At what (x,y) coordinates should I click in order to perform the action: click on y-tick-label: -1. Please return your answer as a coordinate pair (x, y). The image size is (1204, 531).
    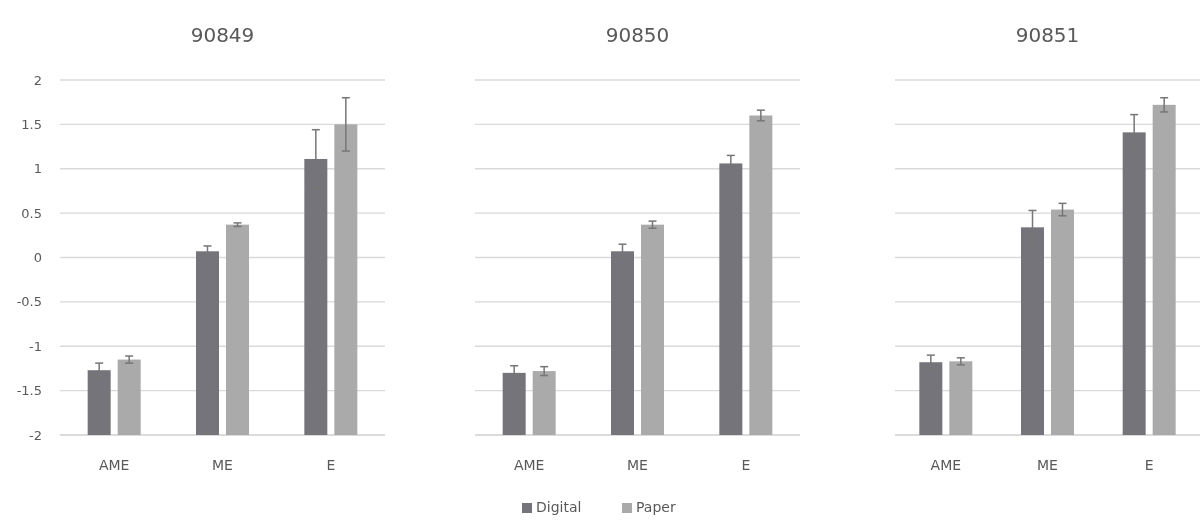
    Looking at the image, I should click on (35, 346).